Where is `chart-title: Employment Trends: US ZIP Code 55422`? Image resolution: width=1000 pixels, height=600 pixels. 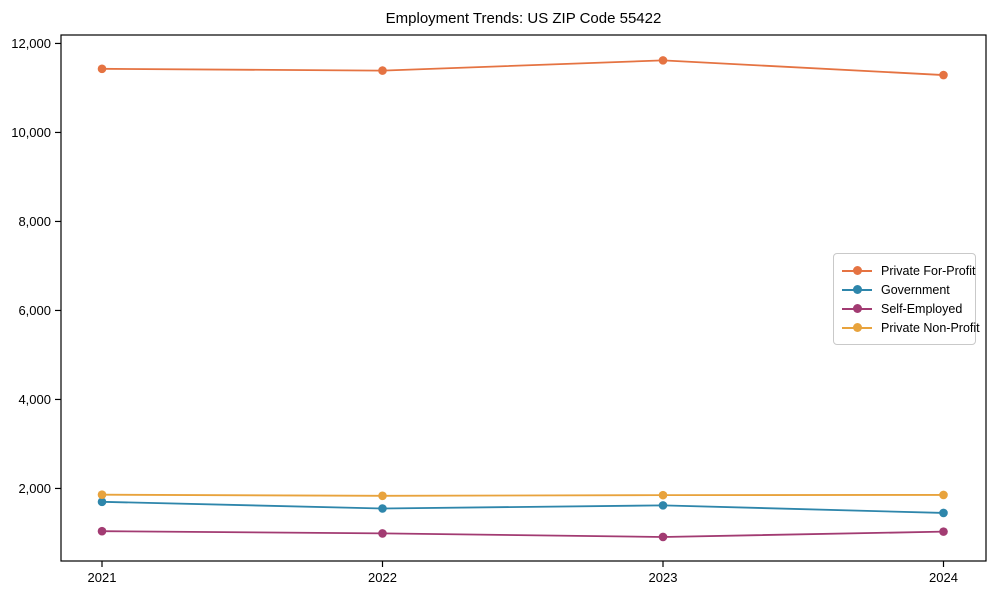
chart-title: Employment Trends: US ZIP Code 55422 is located at coordinates (523, 18).